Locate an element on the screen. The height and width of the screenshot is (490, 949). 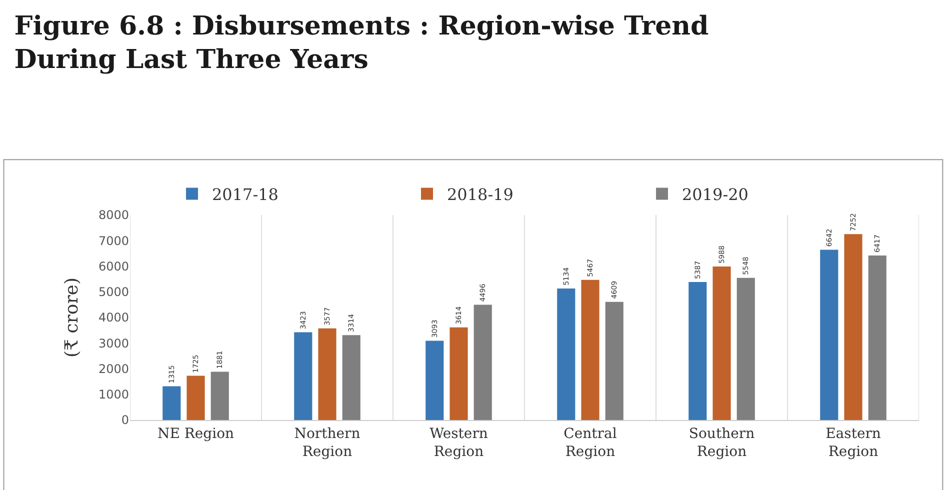
x-tick-label: Southern Region is located at coordinates (721, 443).